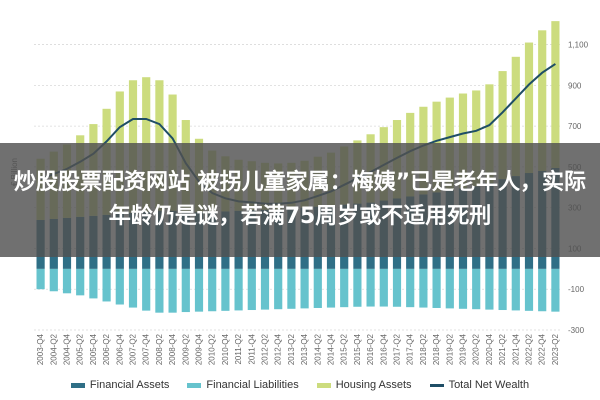 Image resolution: width=600 pixels, height=400 pixels. What do you see at coordinates (357, 349) in the screenshot?
I see `x-tick-label: 2015-Q4` at bounding box center [357, 349].